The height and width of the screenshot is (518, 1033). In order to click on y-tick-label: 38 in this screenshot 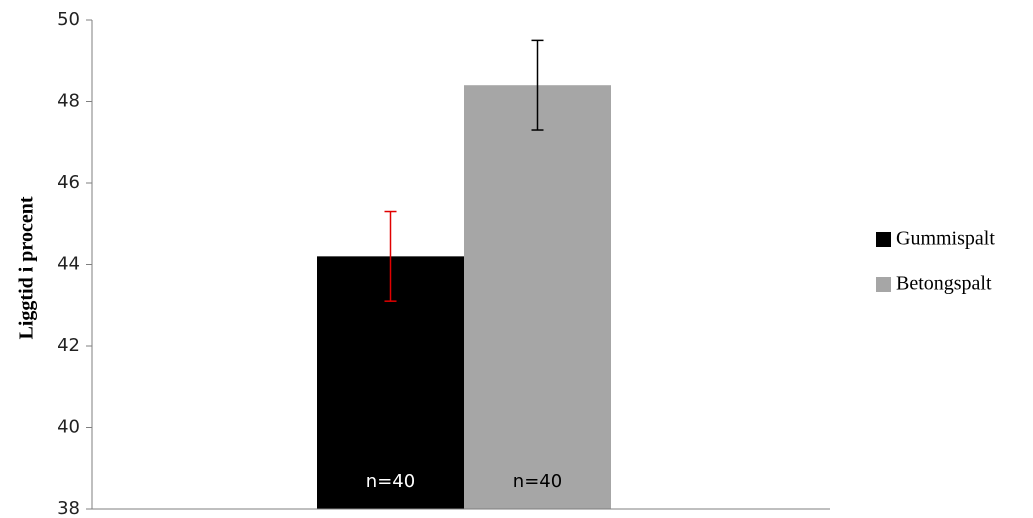, I will do `click(68, 508)`.